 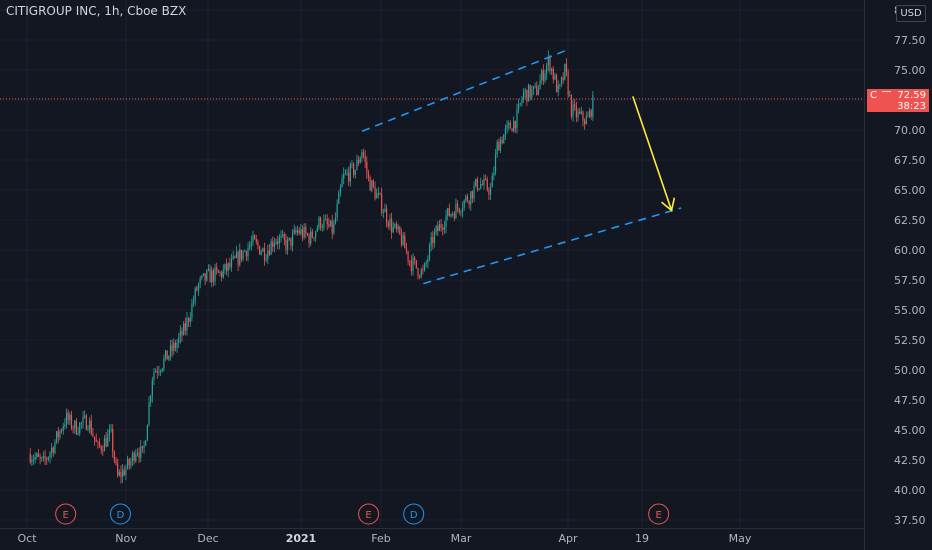 What do you see at coordinates (432, 537) in the screenshot?
I see `time-axis: Oct Nov Dec 2021 Feb Mar Apr 19 May` at bounding box center [432, 537].